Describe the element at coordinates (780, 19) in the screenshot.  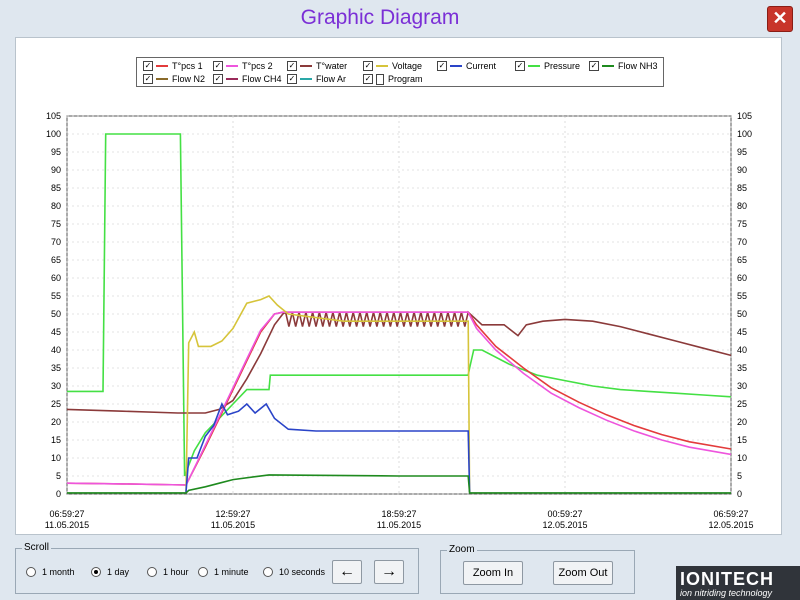
I see `close-button: ✕` at that location.